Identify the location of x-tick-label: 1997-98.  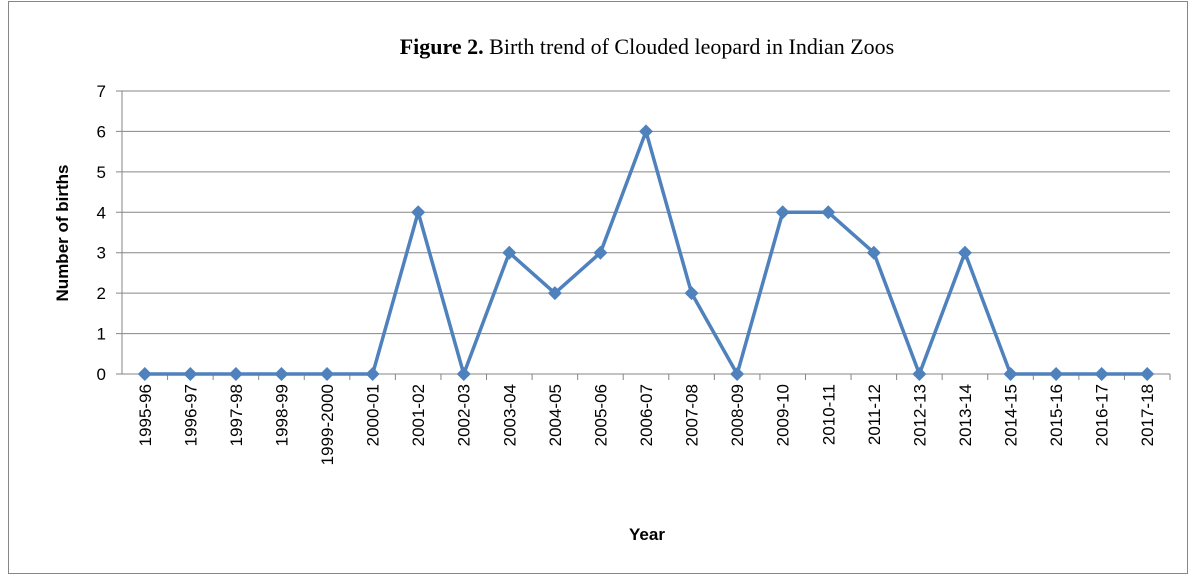
(236, 415).